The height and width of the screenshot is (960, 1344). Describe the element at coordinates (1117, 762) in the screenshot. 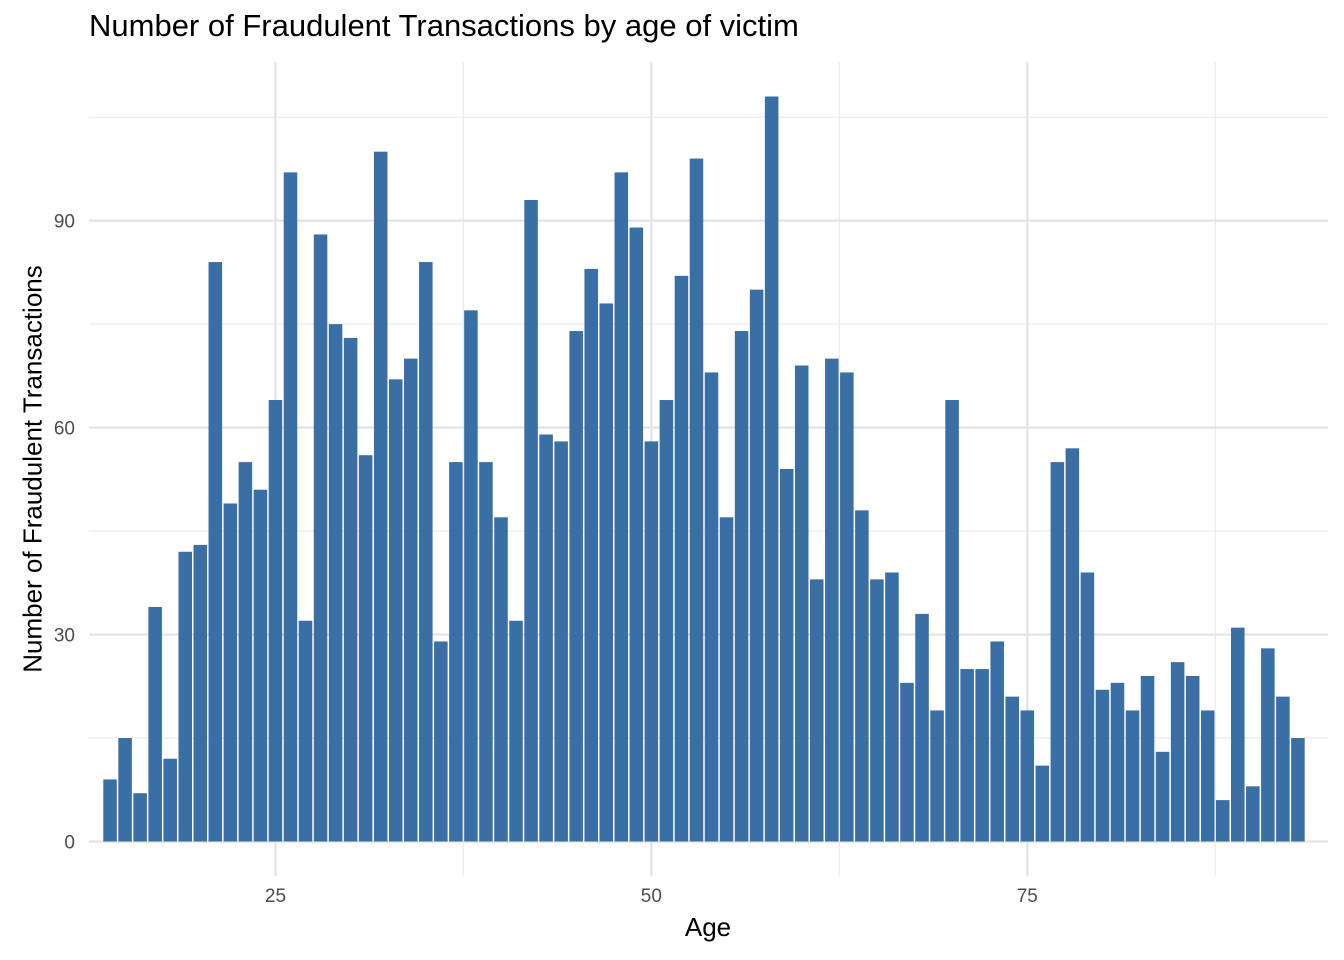

I see `bar: Age 81: 23` at that location.